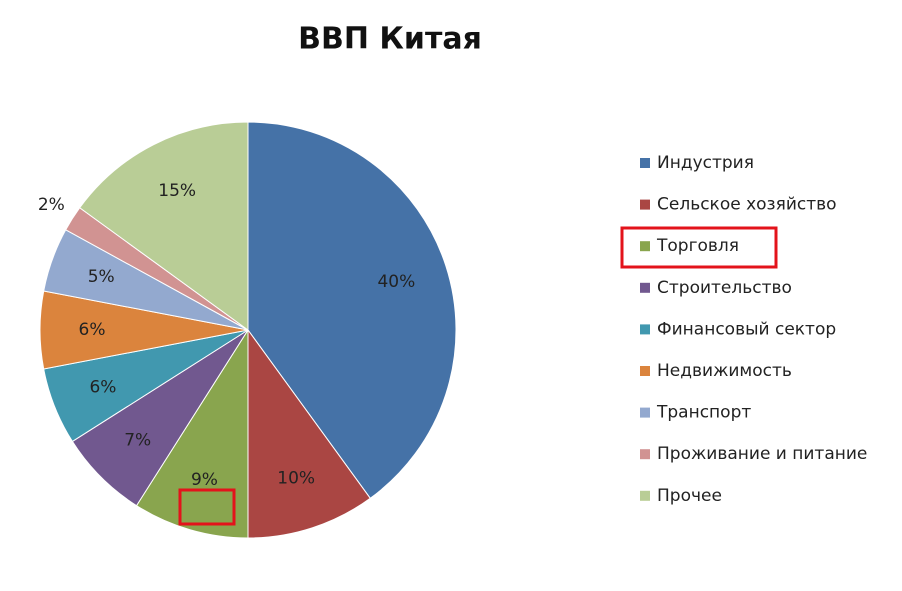  I want to click on legend-label: Недвижимость, so click(724, 371).